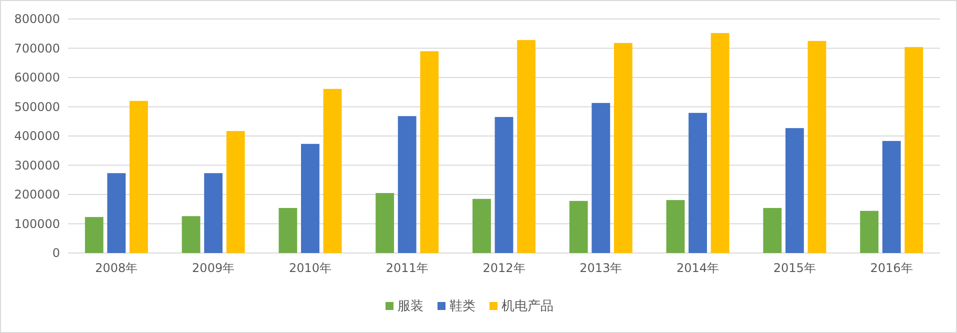 This screenshot has width=957, height=333. I want to click on y-tick-label: 0, so click(56, 253).